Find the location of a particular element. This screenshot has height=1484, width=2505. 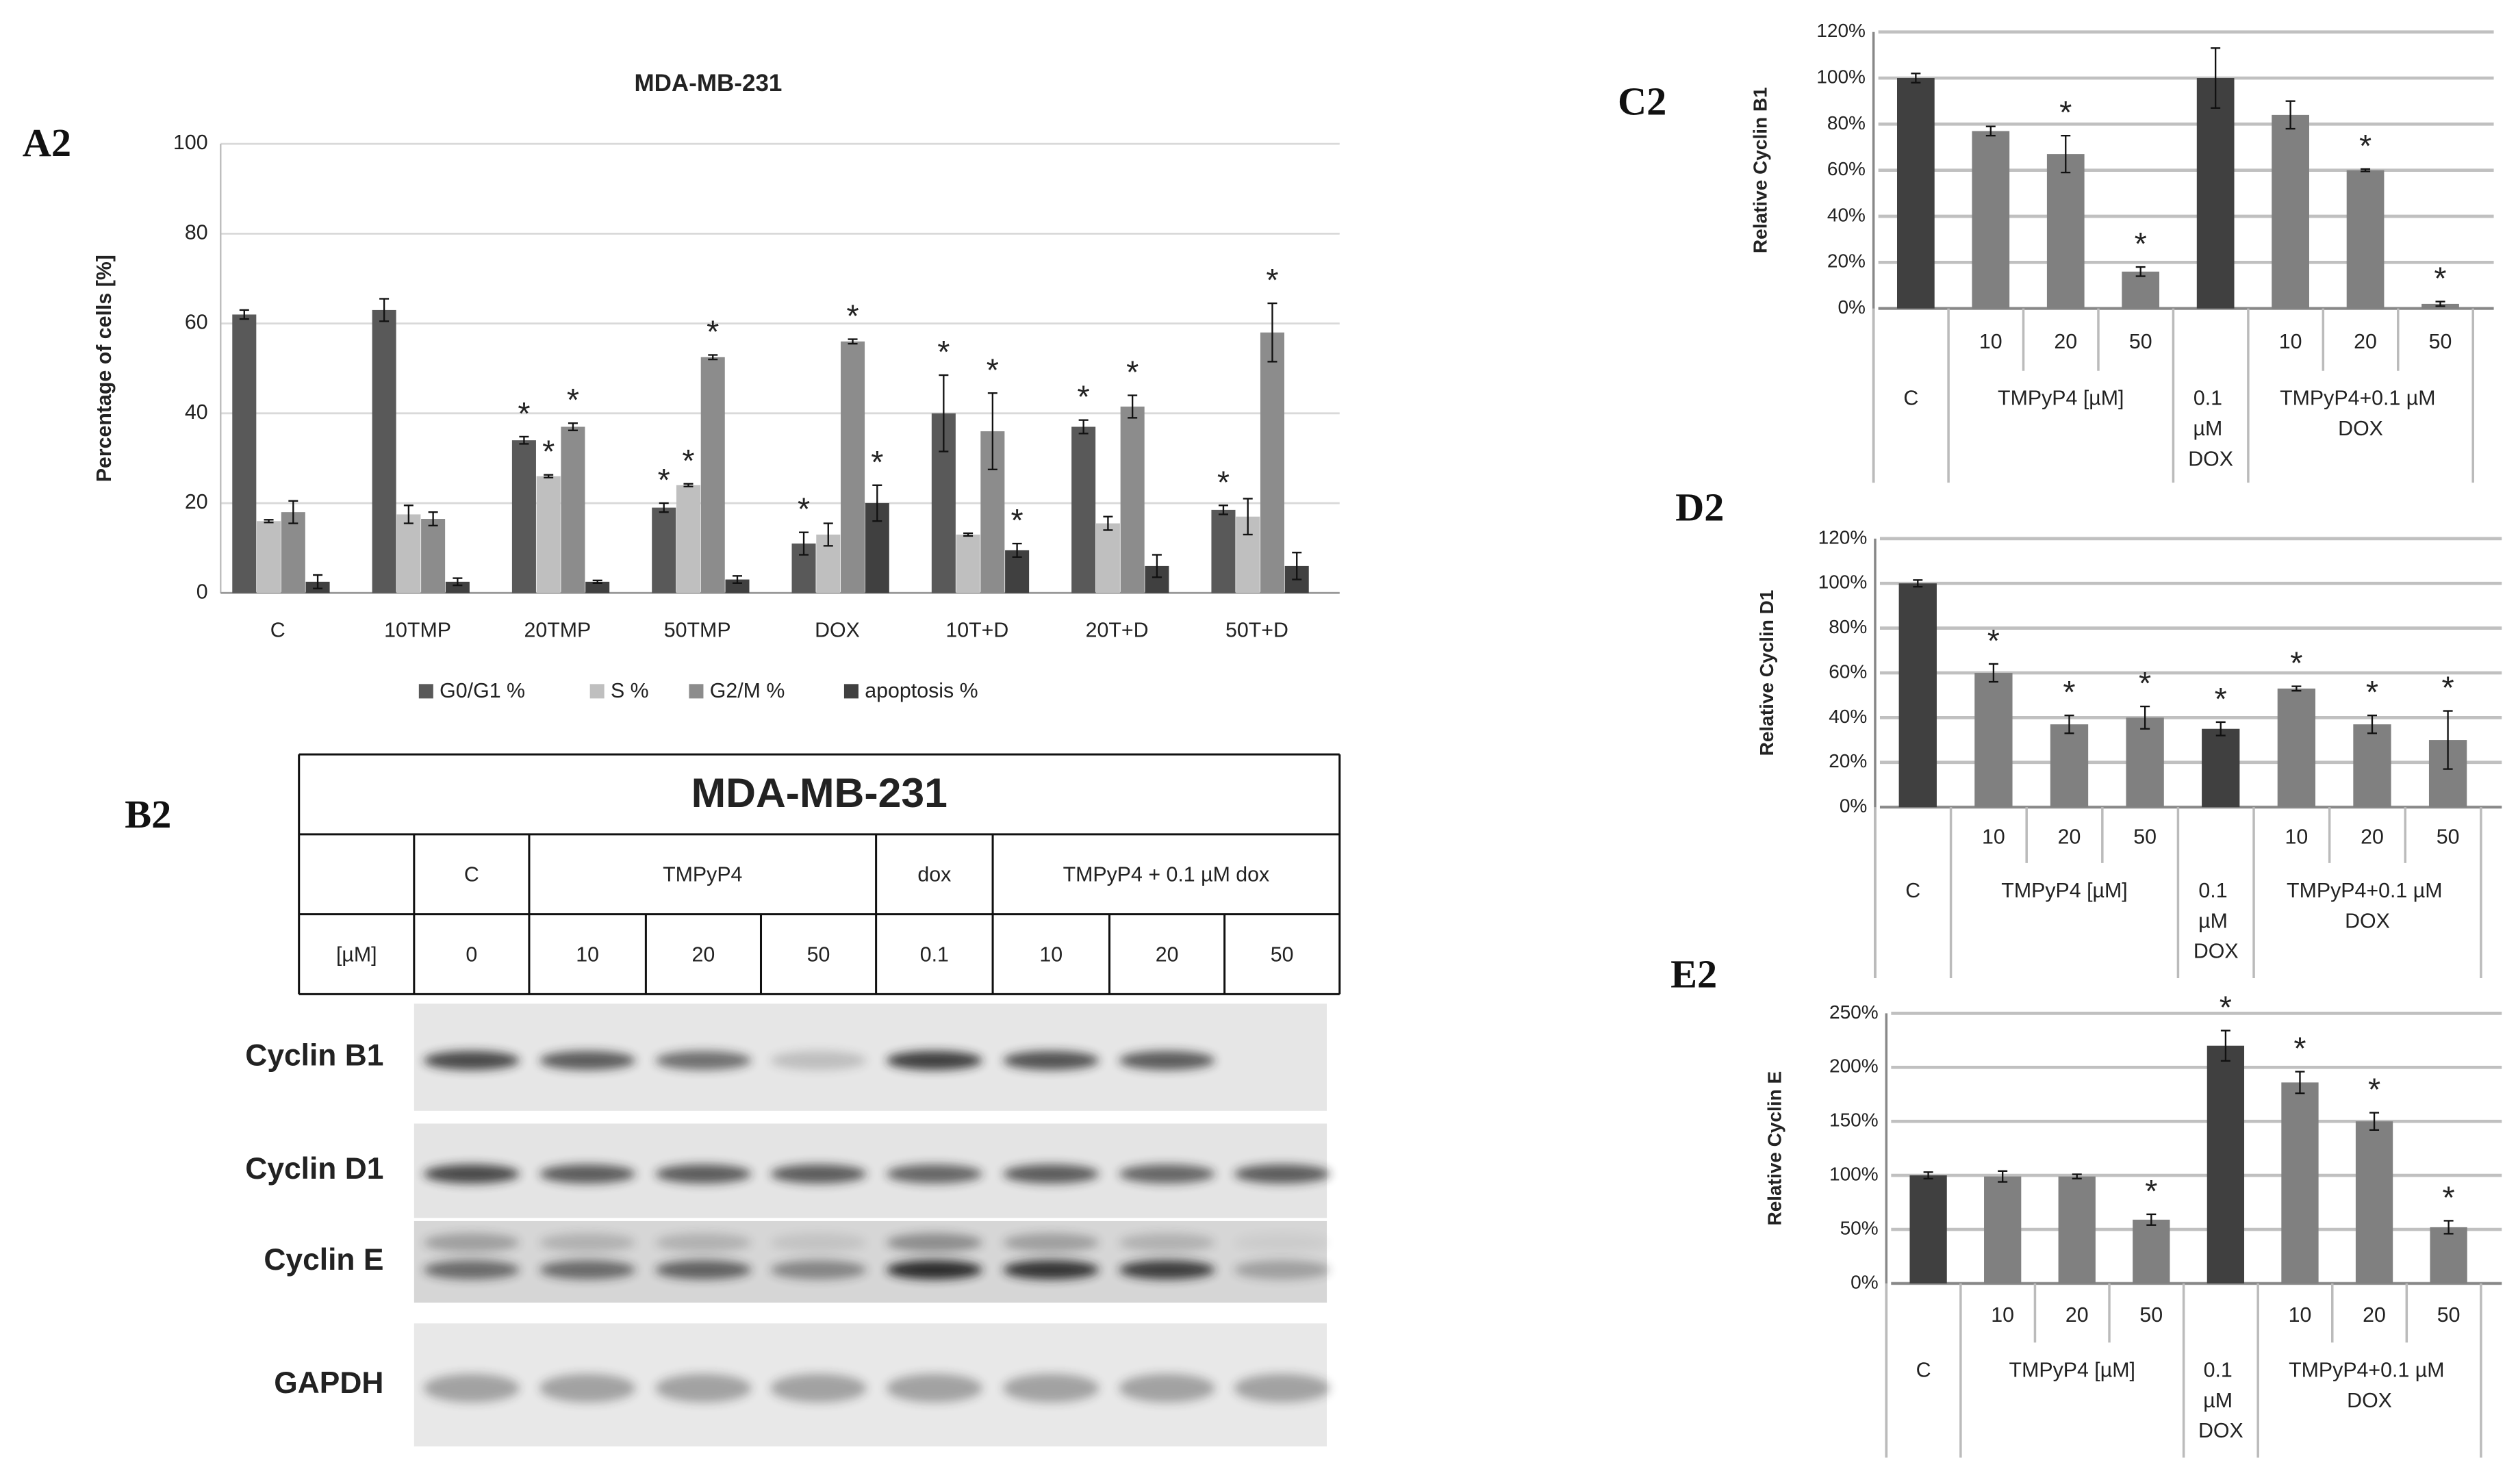

y-tick-label: 80% is located at coordinates (1848, 626).